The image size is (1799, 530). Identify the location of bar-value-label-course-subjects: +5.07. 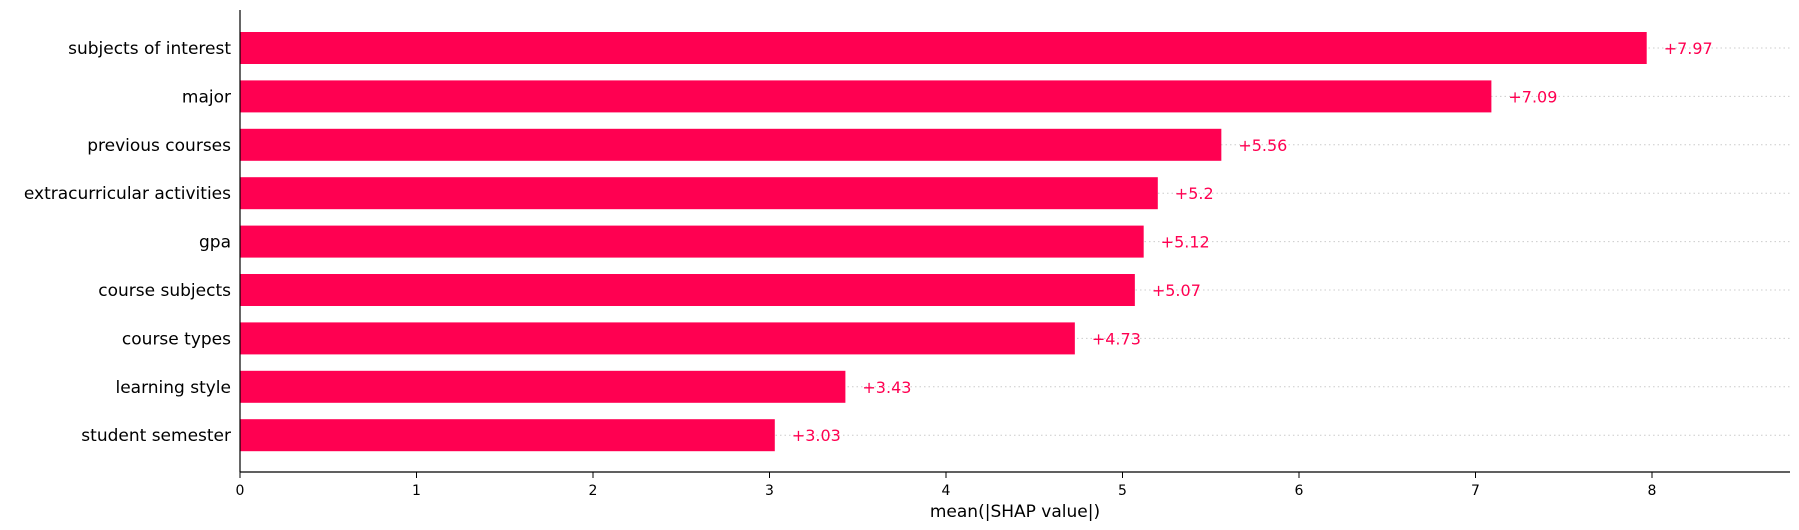
(1176, 290).